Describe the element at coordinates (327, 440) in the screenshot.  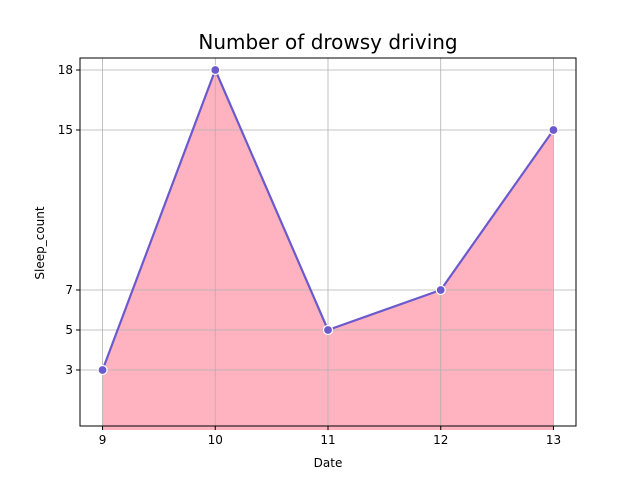
I see `x-tick-label: 11` at that location.